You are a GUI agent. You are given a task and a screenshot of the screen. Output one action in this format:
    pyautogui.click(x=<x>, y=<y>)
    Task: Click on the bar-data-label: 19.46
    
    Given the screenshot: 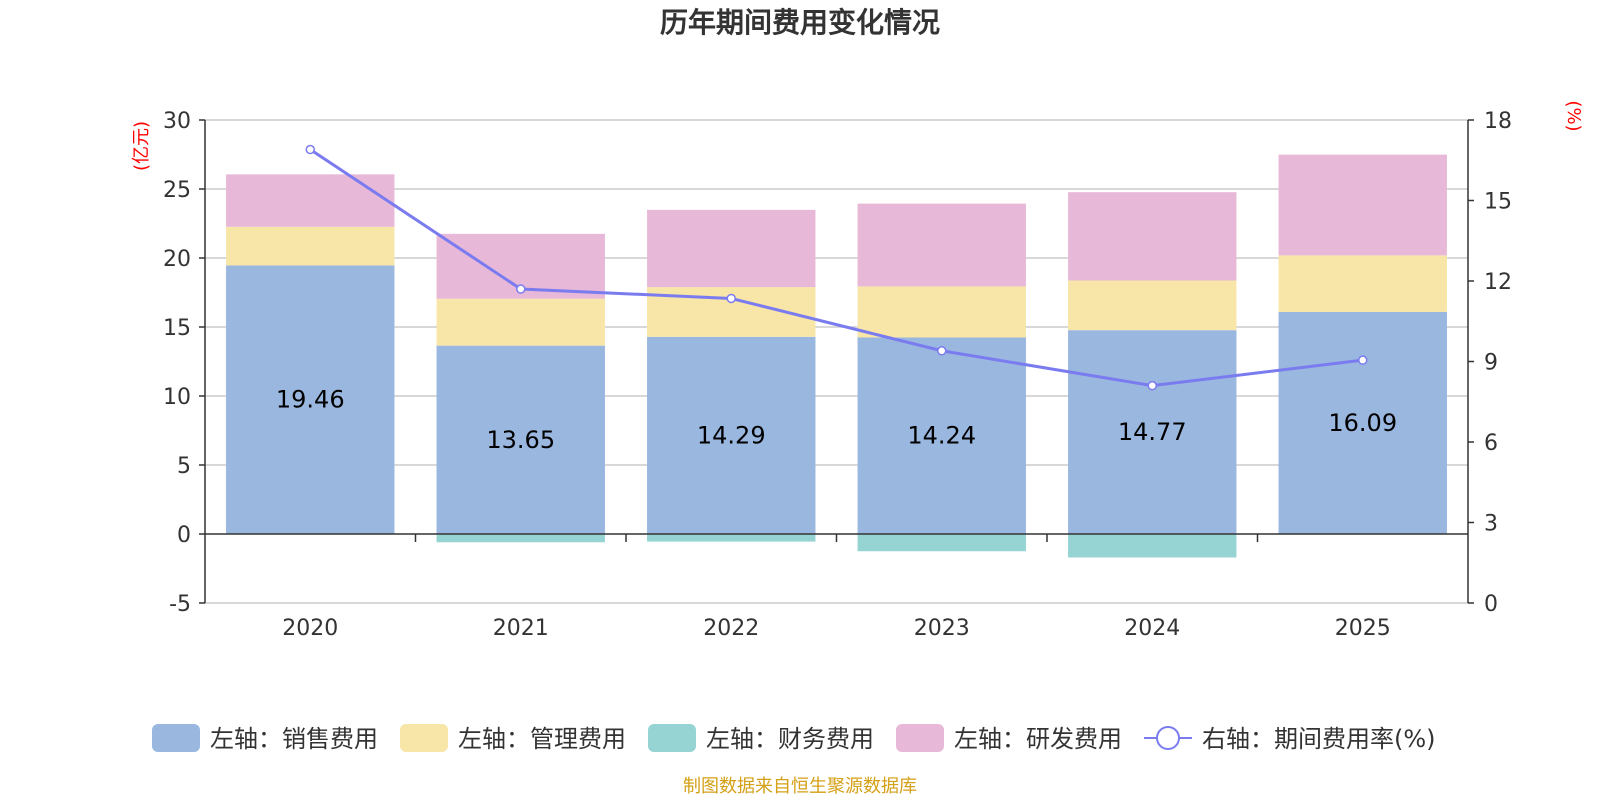 What is the action you would take?
    pyautogui.click(x=310, y=400)
    